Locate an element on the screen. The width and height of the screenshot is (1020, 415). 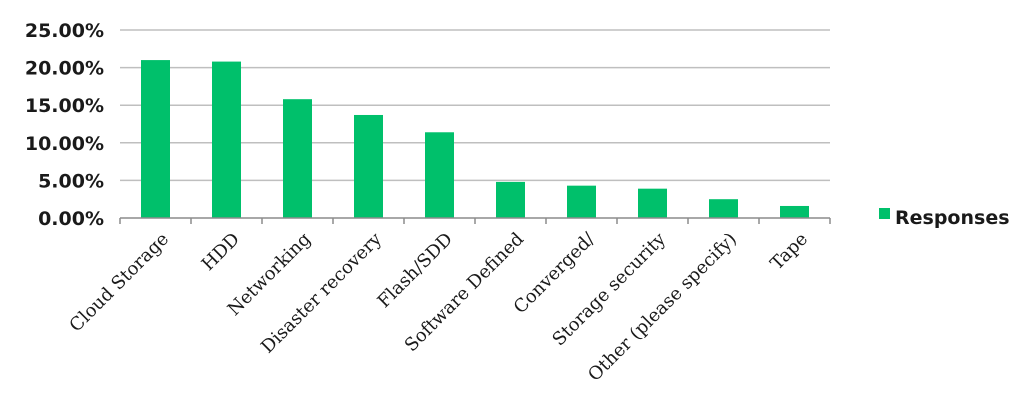
y-tick-label: 5.00% is located at coordinates (71, 181).